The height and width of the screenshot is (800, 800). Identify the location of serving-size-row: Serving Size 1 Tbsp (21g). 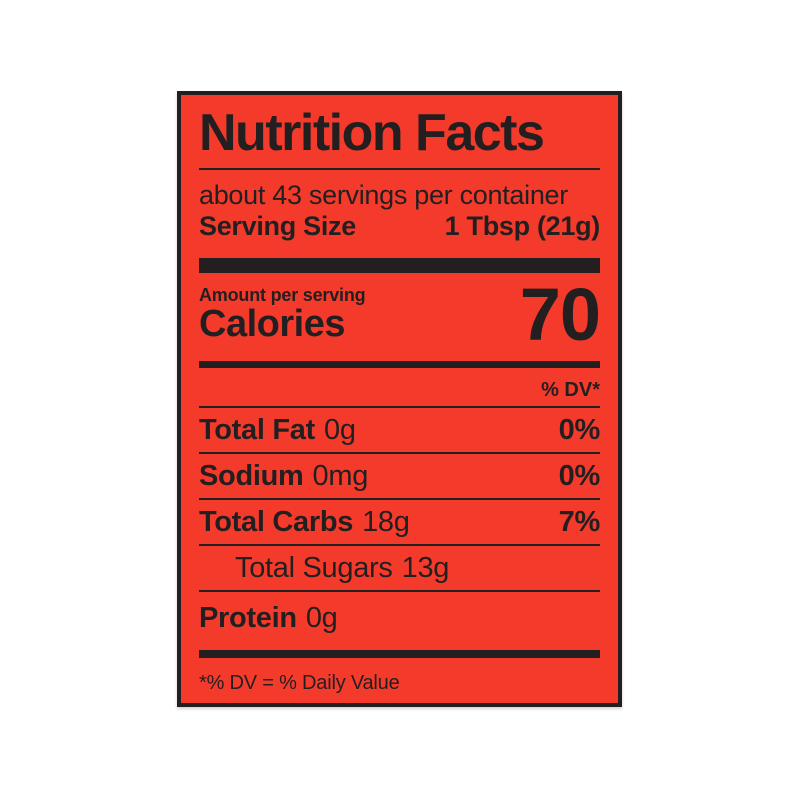
(399, 226).